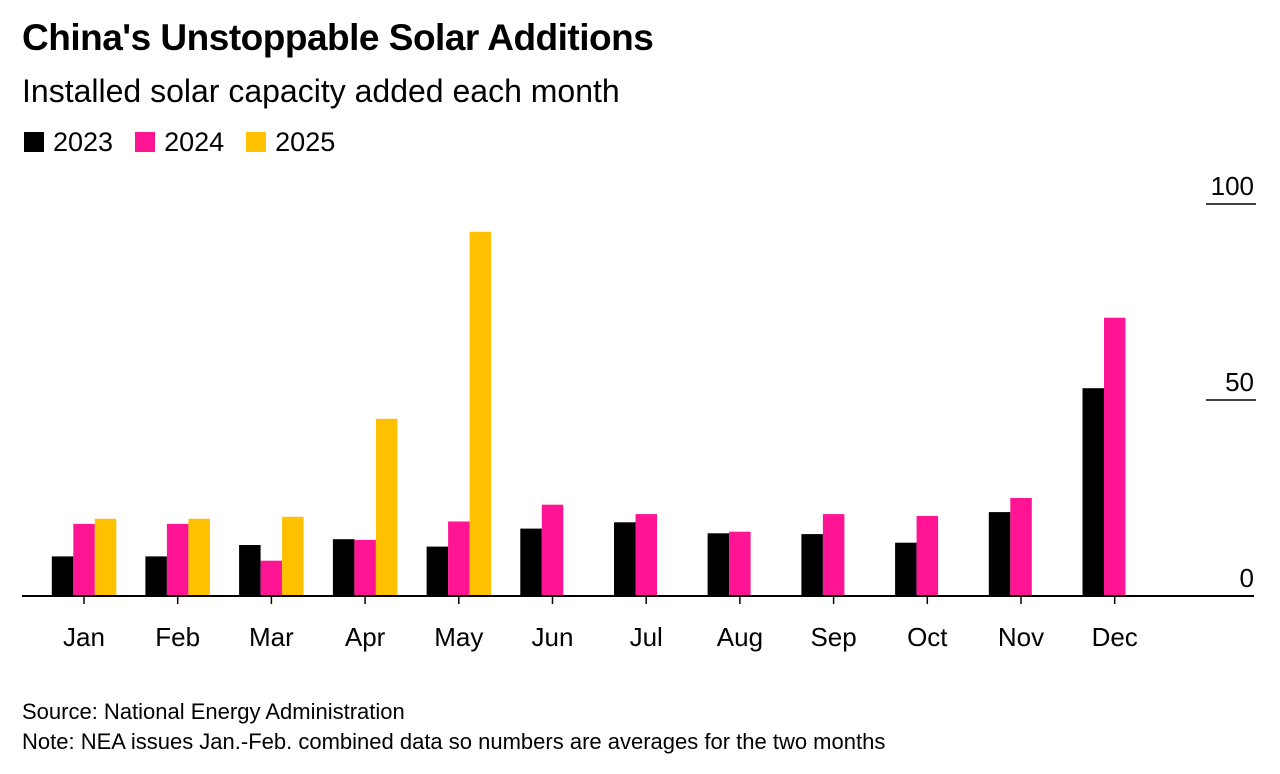 The width and height of the screenshot is (1280, 774). I want to click on bar-jul-2024, so click(646, 555).